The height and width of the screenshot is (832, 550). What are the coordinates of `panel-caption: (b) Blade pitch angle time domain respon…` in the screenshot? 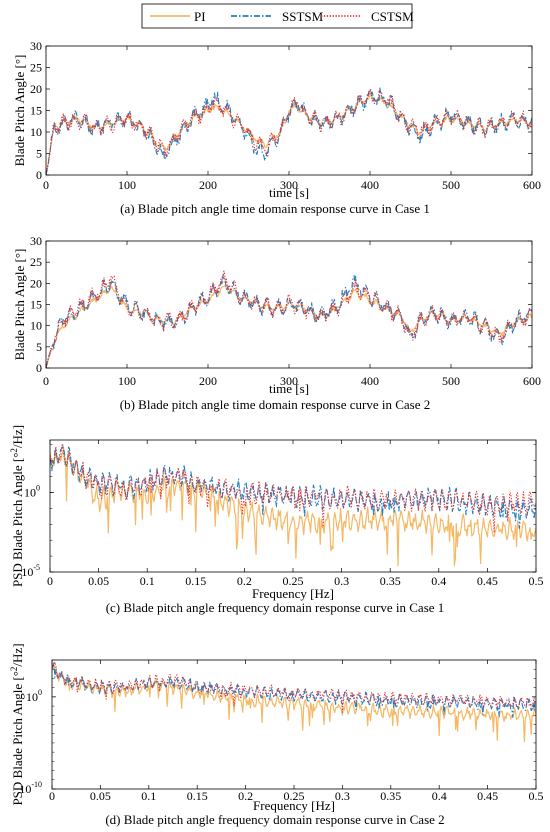 It's located at (275, 404).